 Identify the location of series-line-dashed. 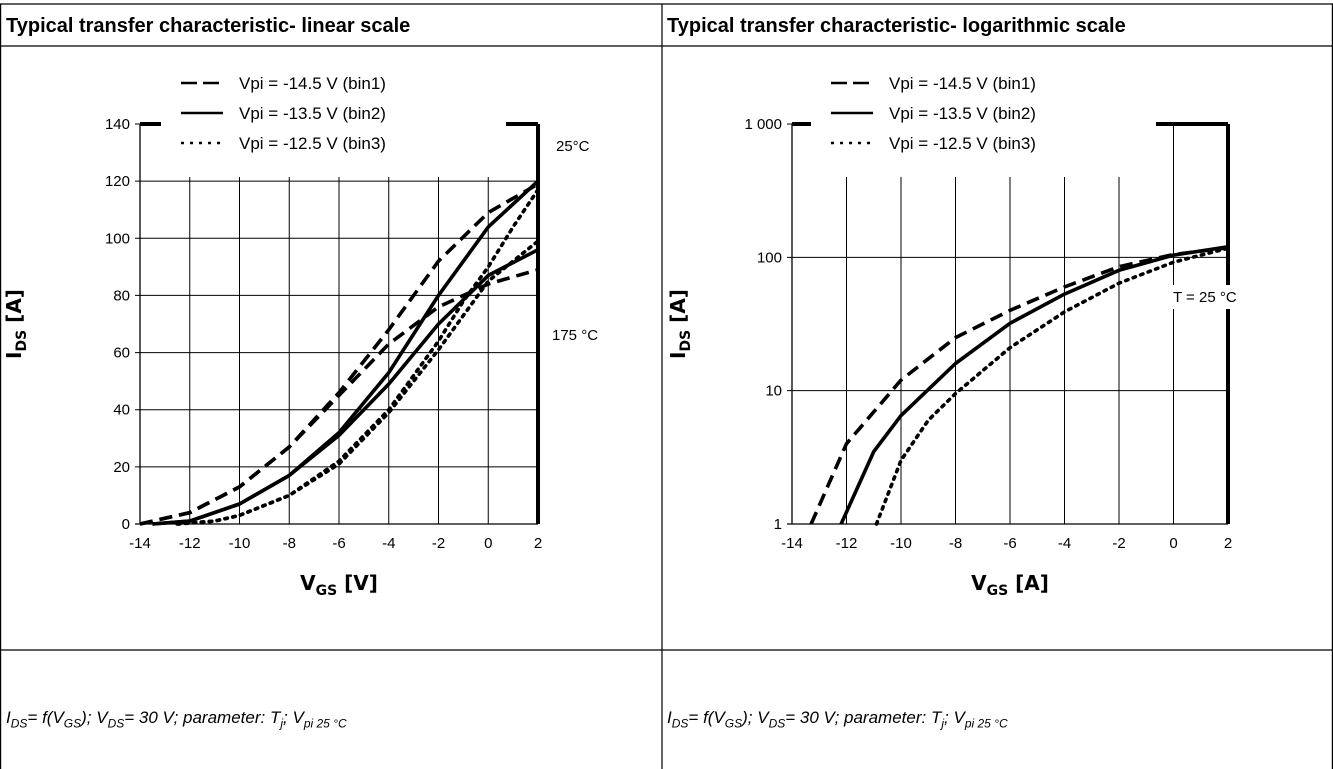
(1019, 385).